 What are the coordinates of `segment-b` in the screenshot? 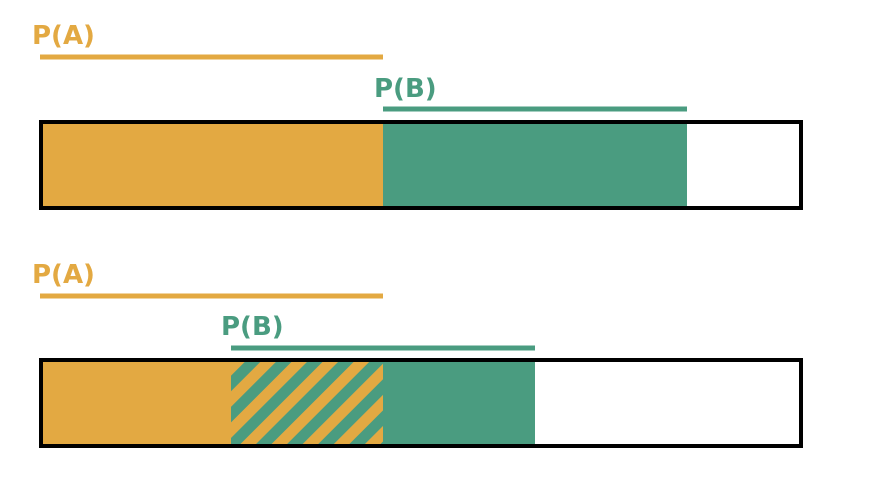 It's located at (535, 165).